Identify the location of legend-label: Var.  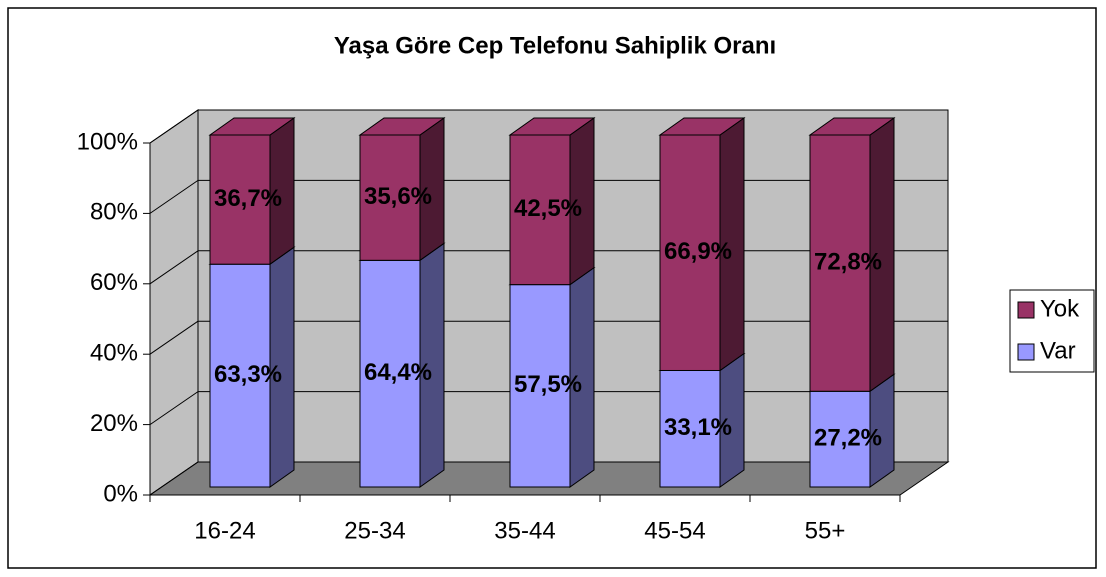
(1058, 350).